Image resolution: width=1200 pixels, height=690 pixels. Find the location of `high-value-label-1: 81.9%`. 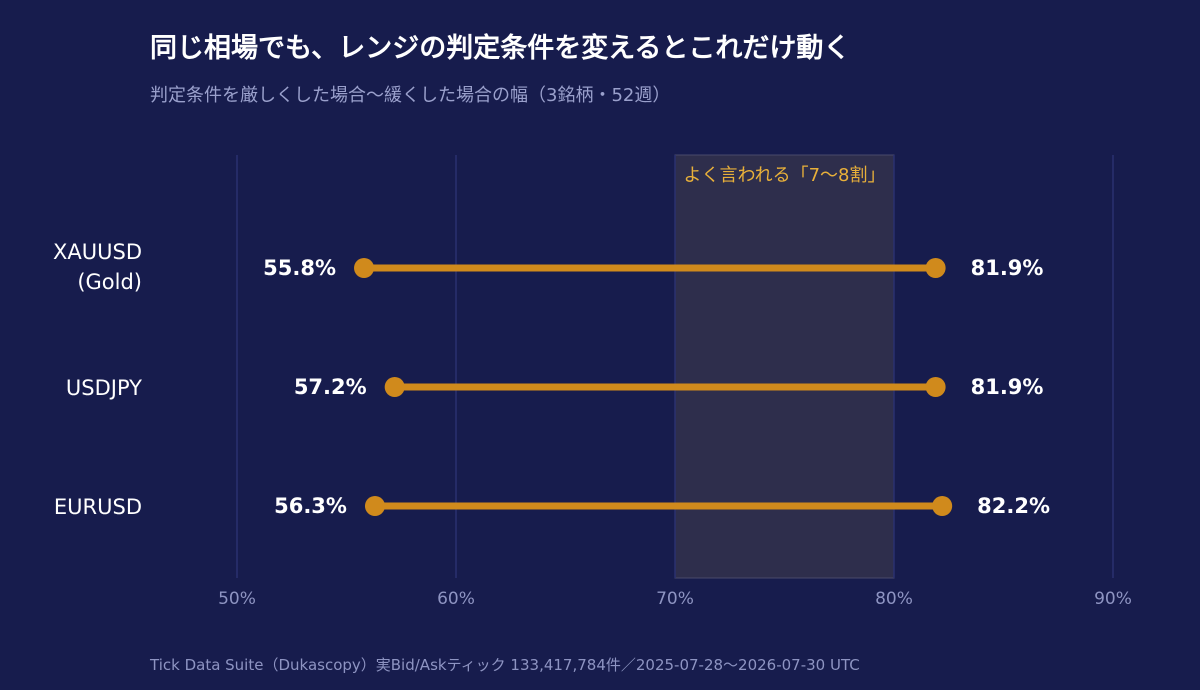

high-value-label-1: 81.9% is located at coordinates (1007, 387).